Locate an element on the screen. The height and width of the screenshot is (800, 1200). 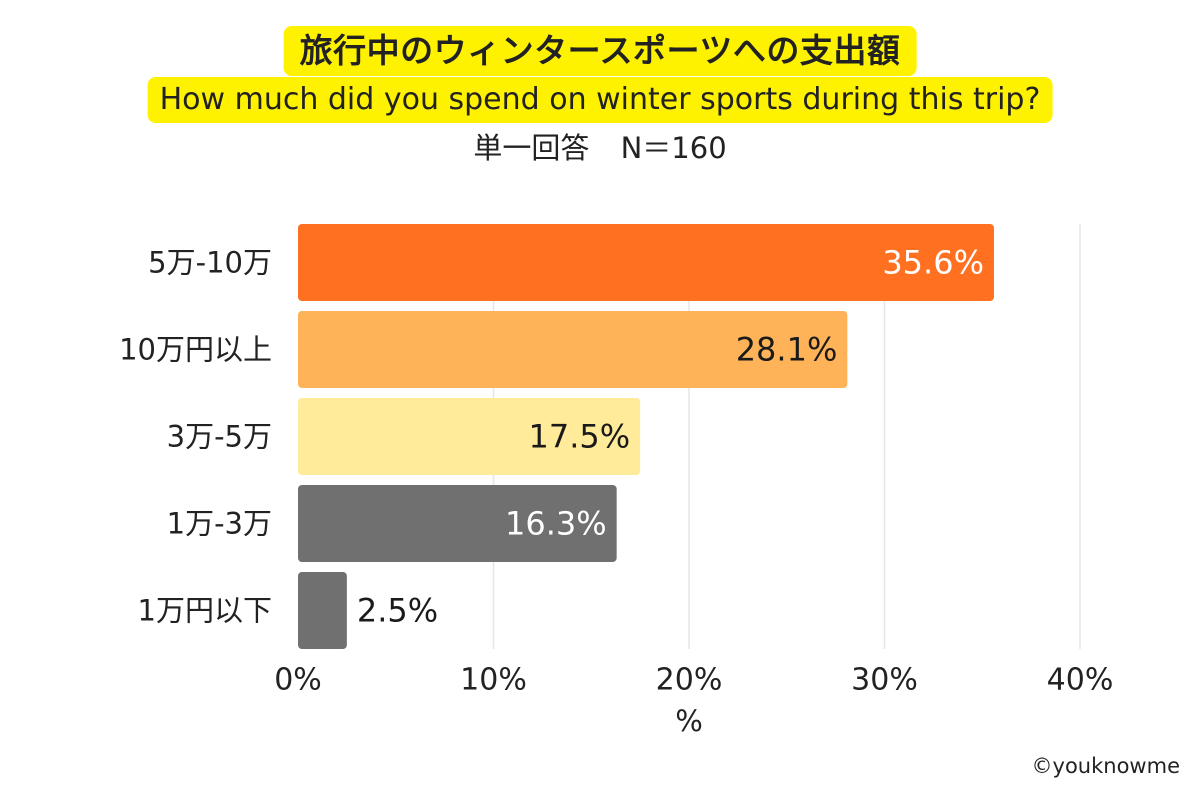
category-label-1: 5万-10万 is located at coordinates (210, 263).